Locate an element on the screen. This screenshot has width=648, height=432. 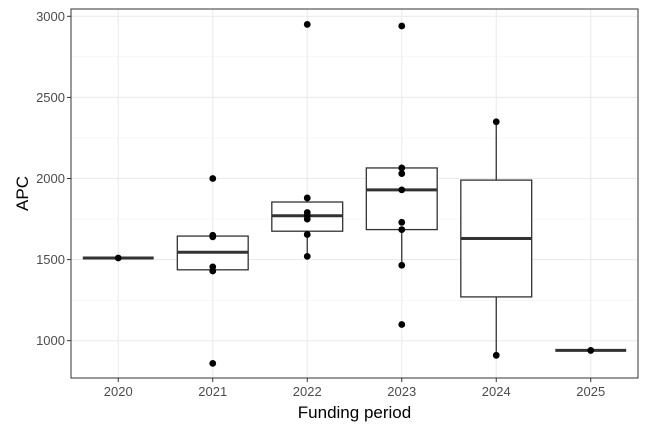
box-2023 is located at coordinates (401, 216).